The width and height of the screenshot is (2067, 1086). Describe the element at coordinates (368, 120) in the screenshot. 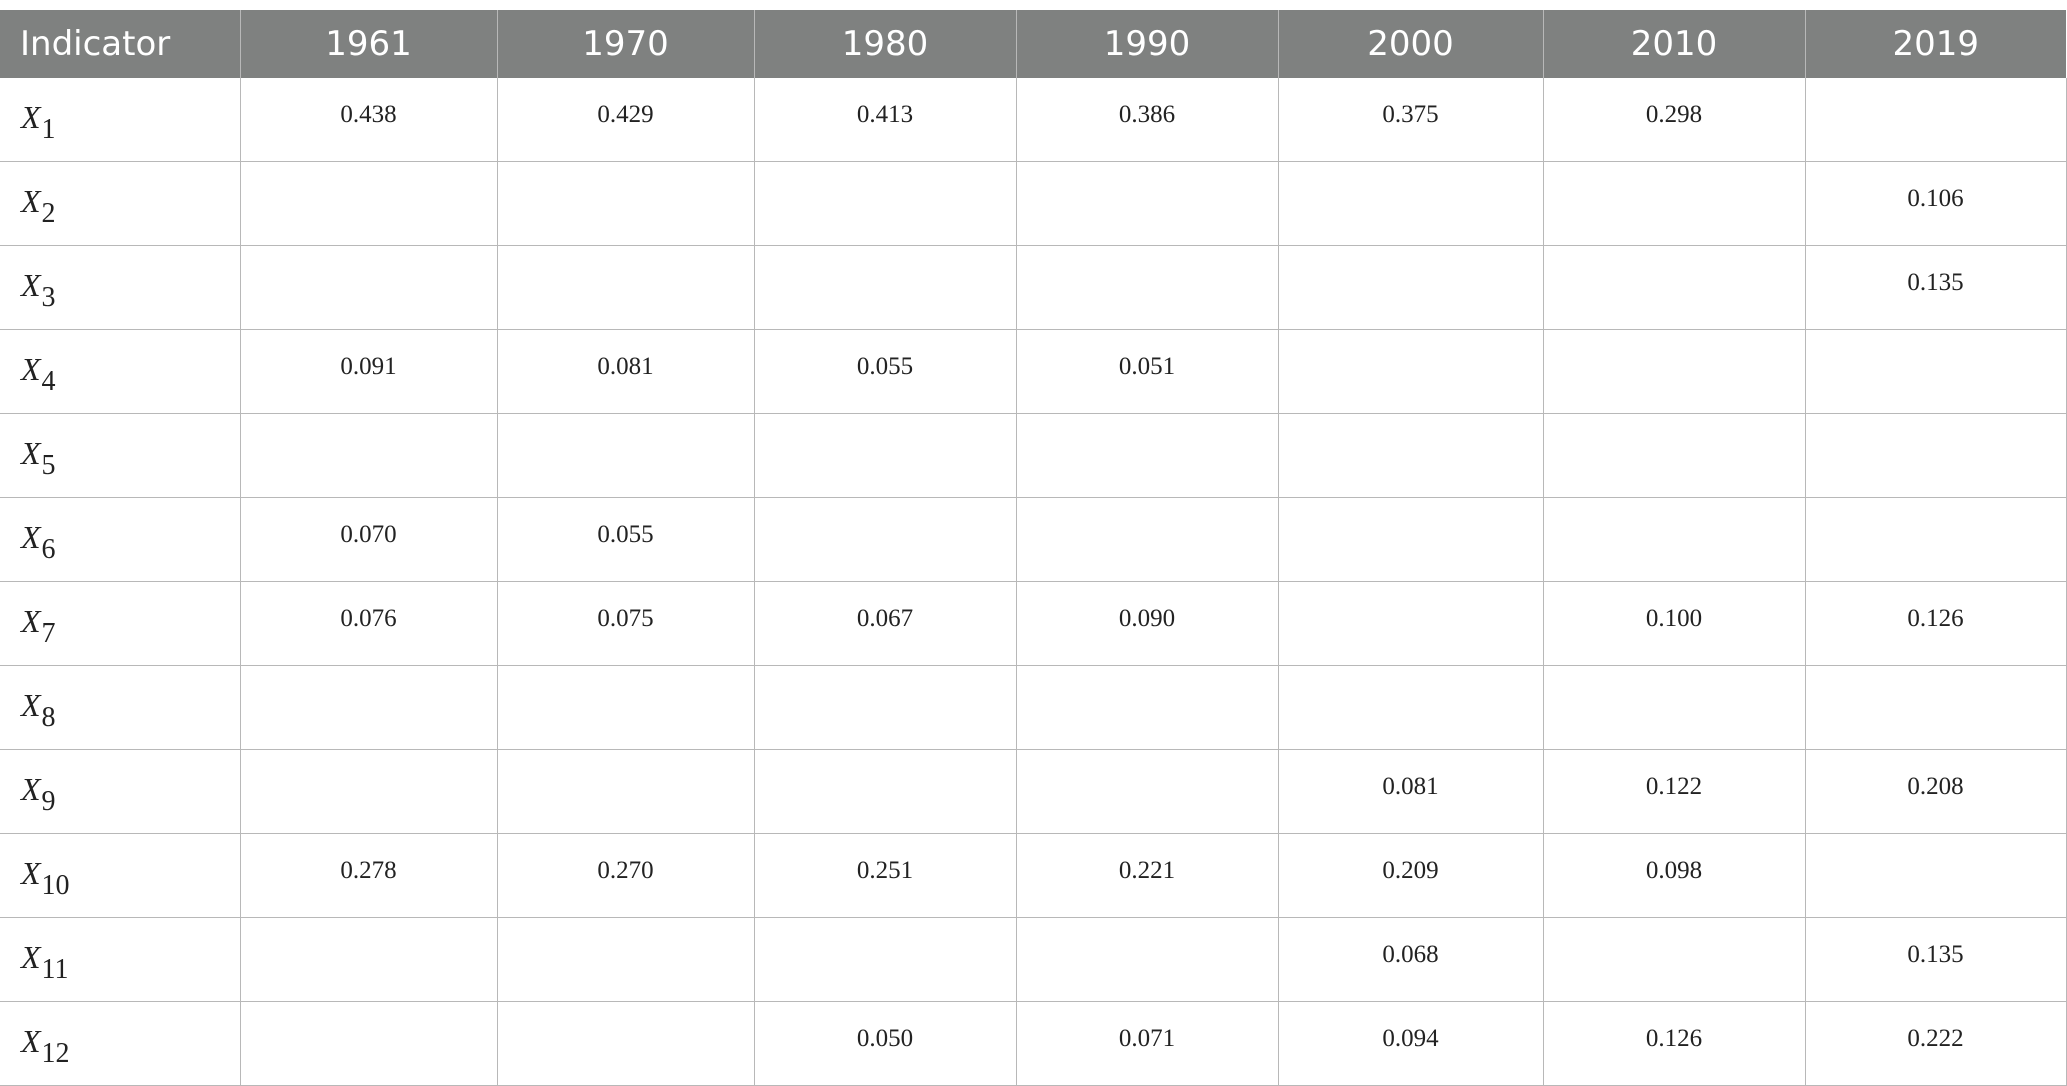

I see `value-cell-1961: 0.438` at that location.